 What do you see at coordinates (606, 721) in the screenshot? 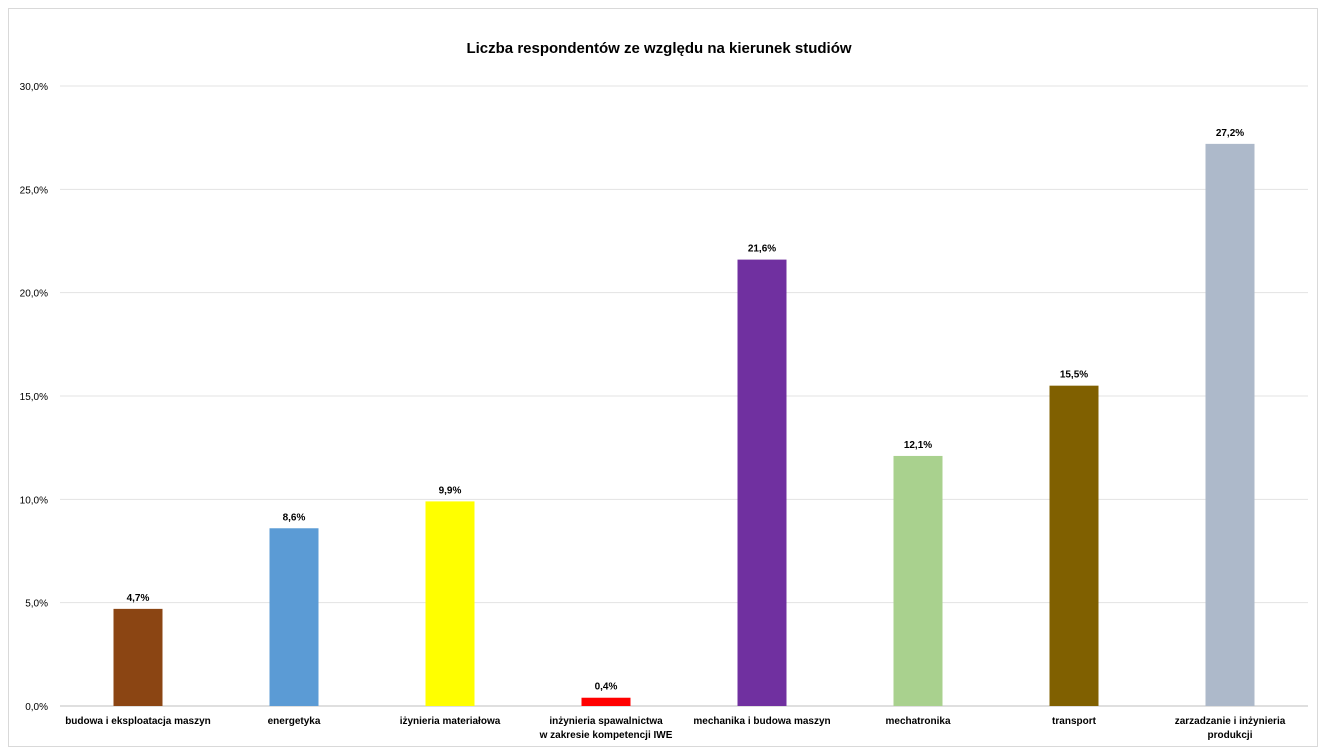
I see `category-label-line: inżynieria spawalnictwa` at bounding box center [606, 721].